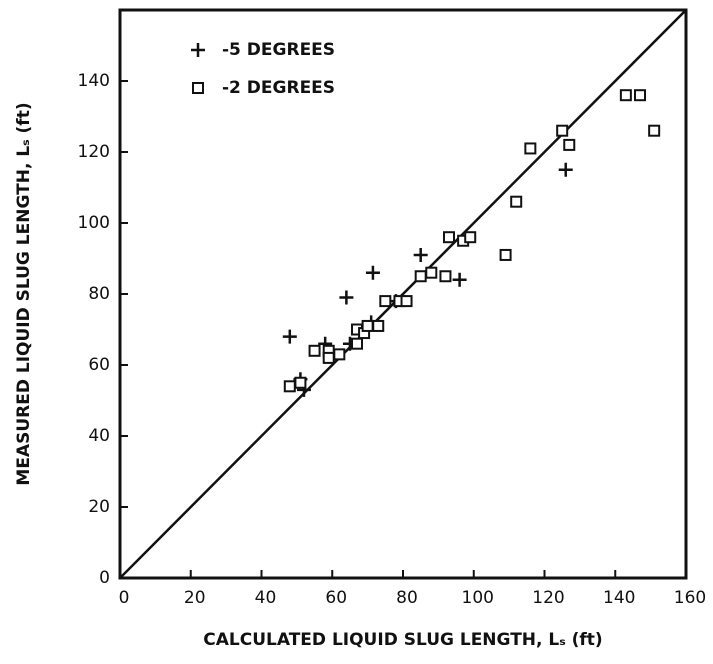 Image resolution: width=713 pixels, height=664 pixels. I want to click on y-tick-label: 80, so click(99, 294).